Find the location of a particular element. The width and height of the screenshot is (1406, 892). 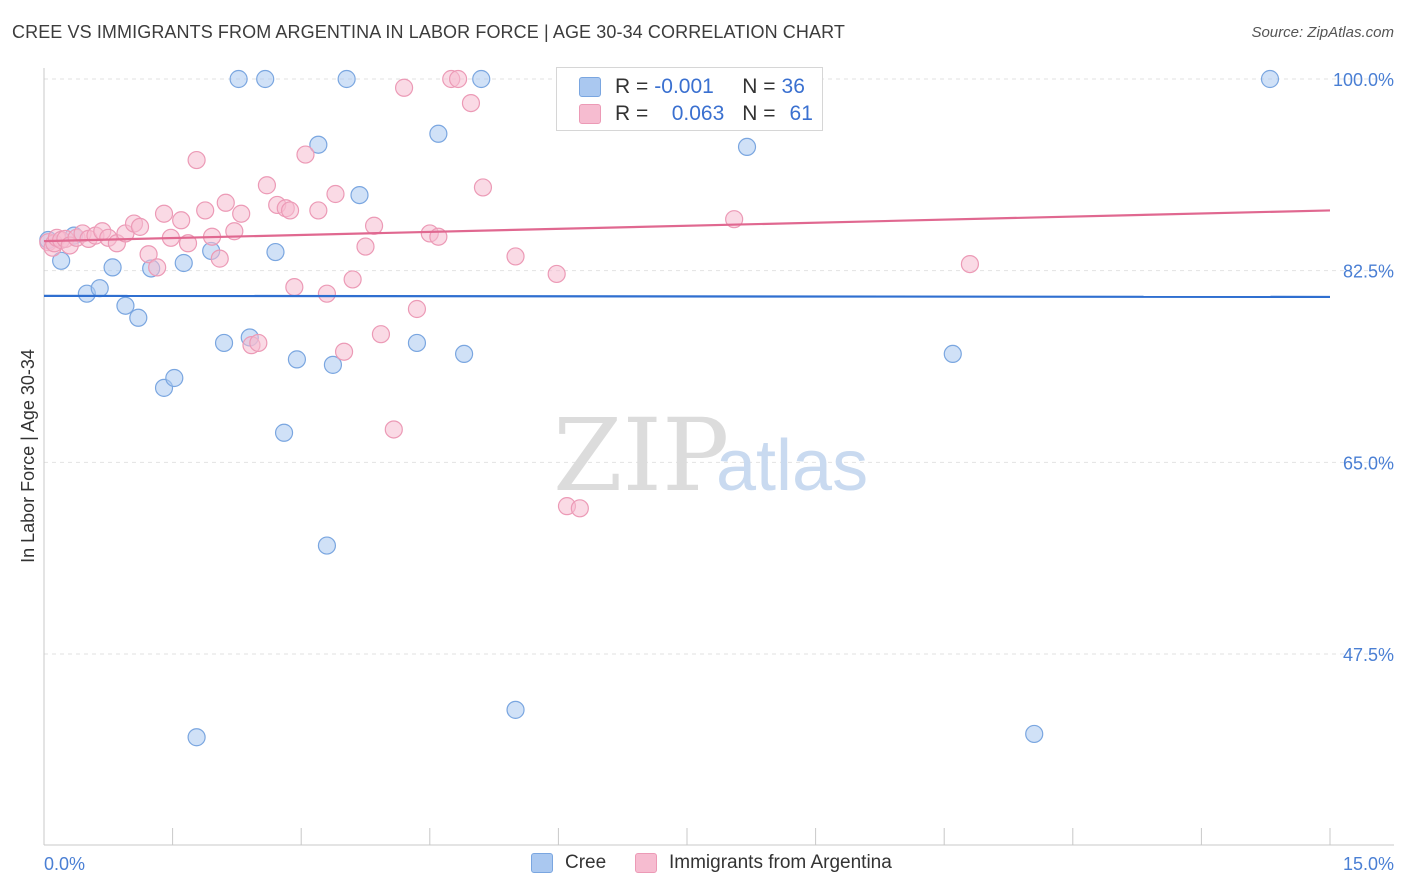

legend-row-cree: R = -0.001 N = 36 is located at coordinates (692, 87).